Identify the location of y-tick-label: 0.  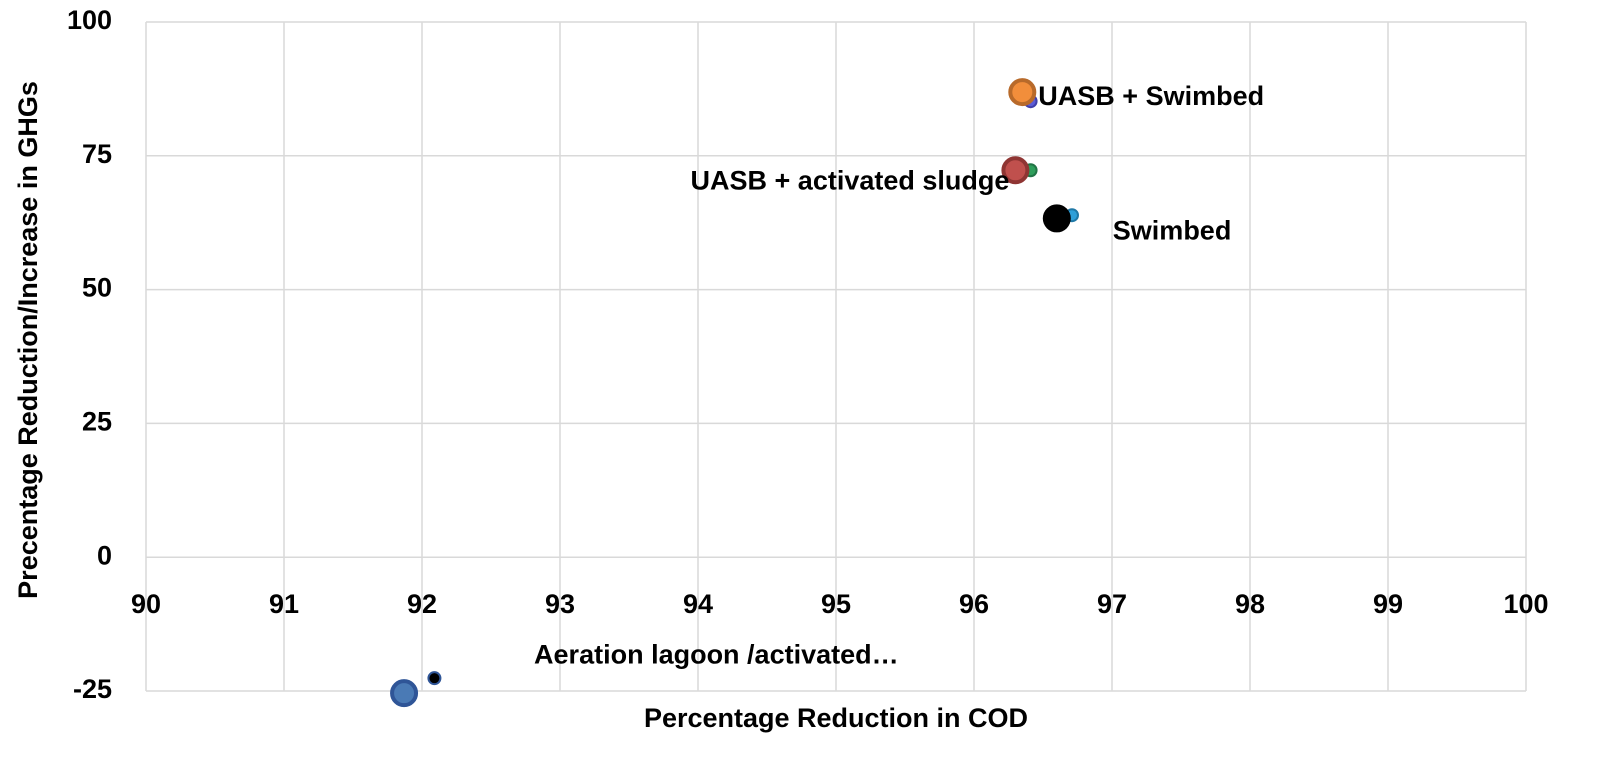
(104, 555).